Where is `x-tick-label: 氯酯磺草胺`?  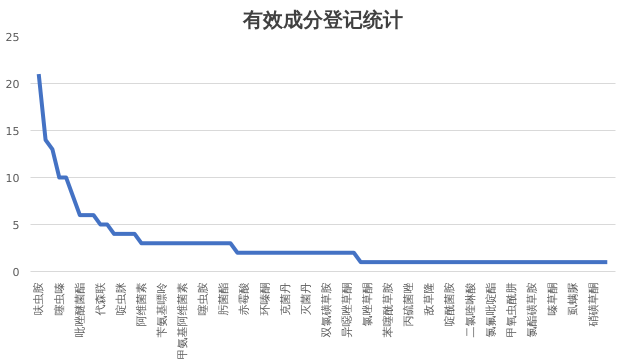
x-tick-label: 氯酯磺草胺 is located at coordinates (531, 310).